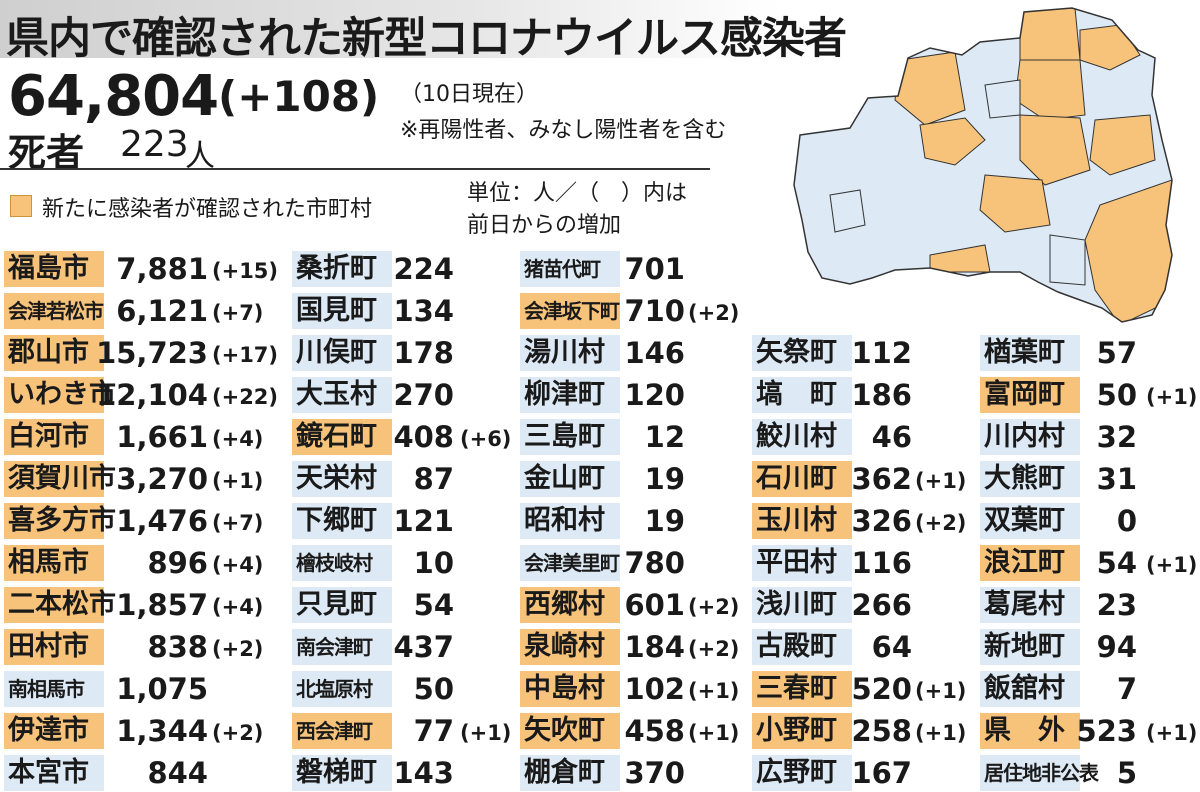 The height and width of the screenshot is (792, 1200). I want to click on table-row: 会津美里町 780, so click(600, 566).